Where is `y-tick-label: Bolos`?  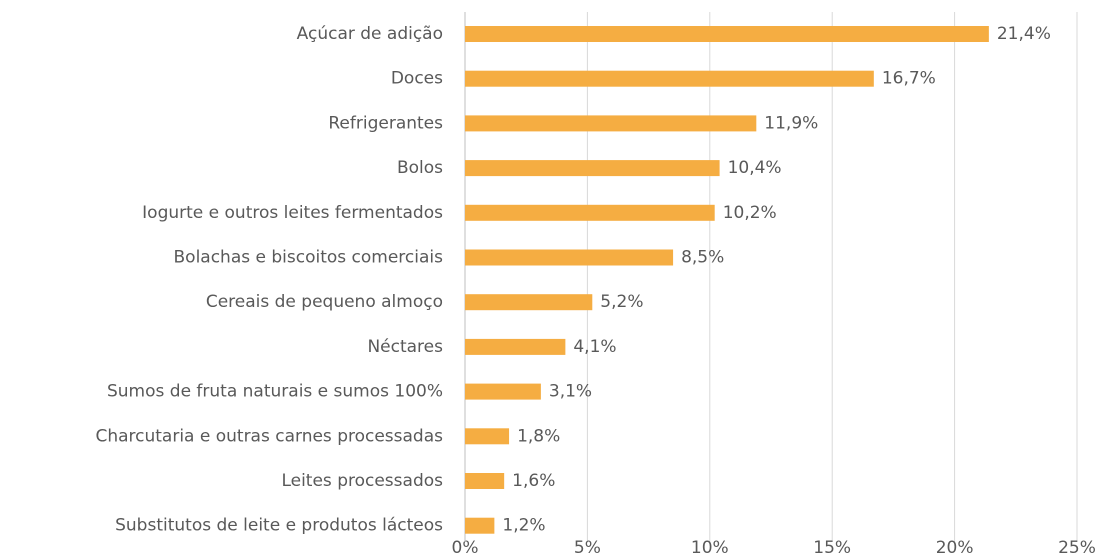 y-tick-label: Bolos is located at coordinates (420, 168).